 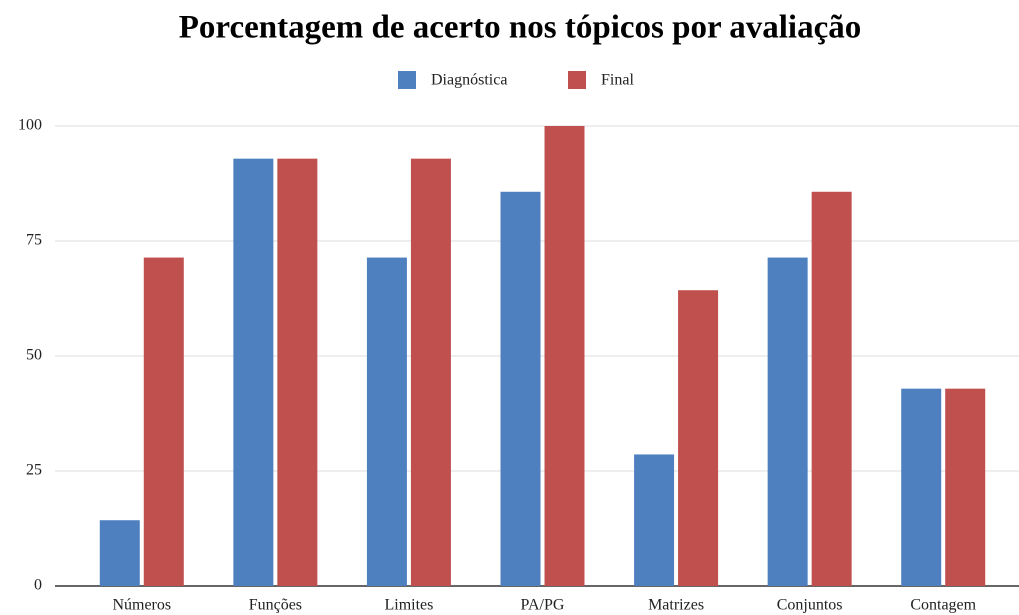 I want to click on y-tick-label: 0, so click(x=38, y=585).